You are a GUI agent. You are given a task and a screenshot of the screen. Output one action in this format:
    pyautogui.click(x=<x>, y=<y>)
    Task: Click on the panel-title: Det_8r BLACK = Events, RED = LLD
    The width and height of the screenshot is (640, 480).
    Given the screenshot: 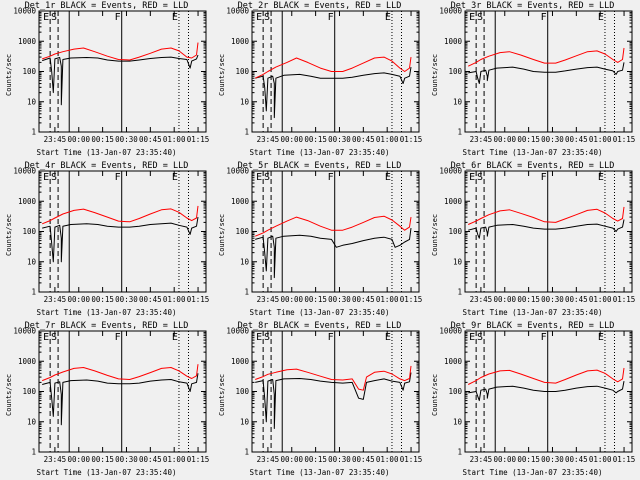 What is the action you would take?
    pyautogui.click(x=319, y=326)
    